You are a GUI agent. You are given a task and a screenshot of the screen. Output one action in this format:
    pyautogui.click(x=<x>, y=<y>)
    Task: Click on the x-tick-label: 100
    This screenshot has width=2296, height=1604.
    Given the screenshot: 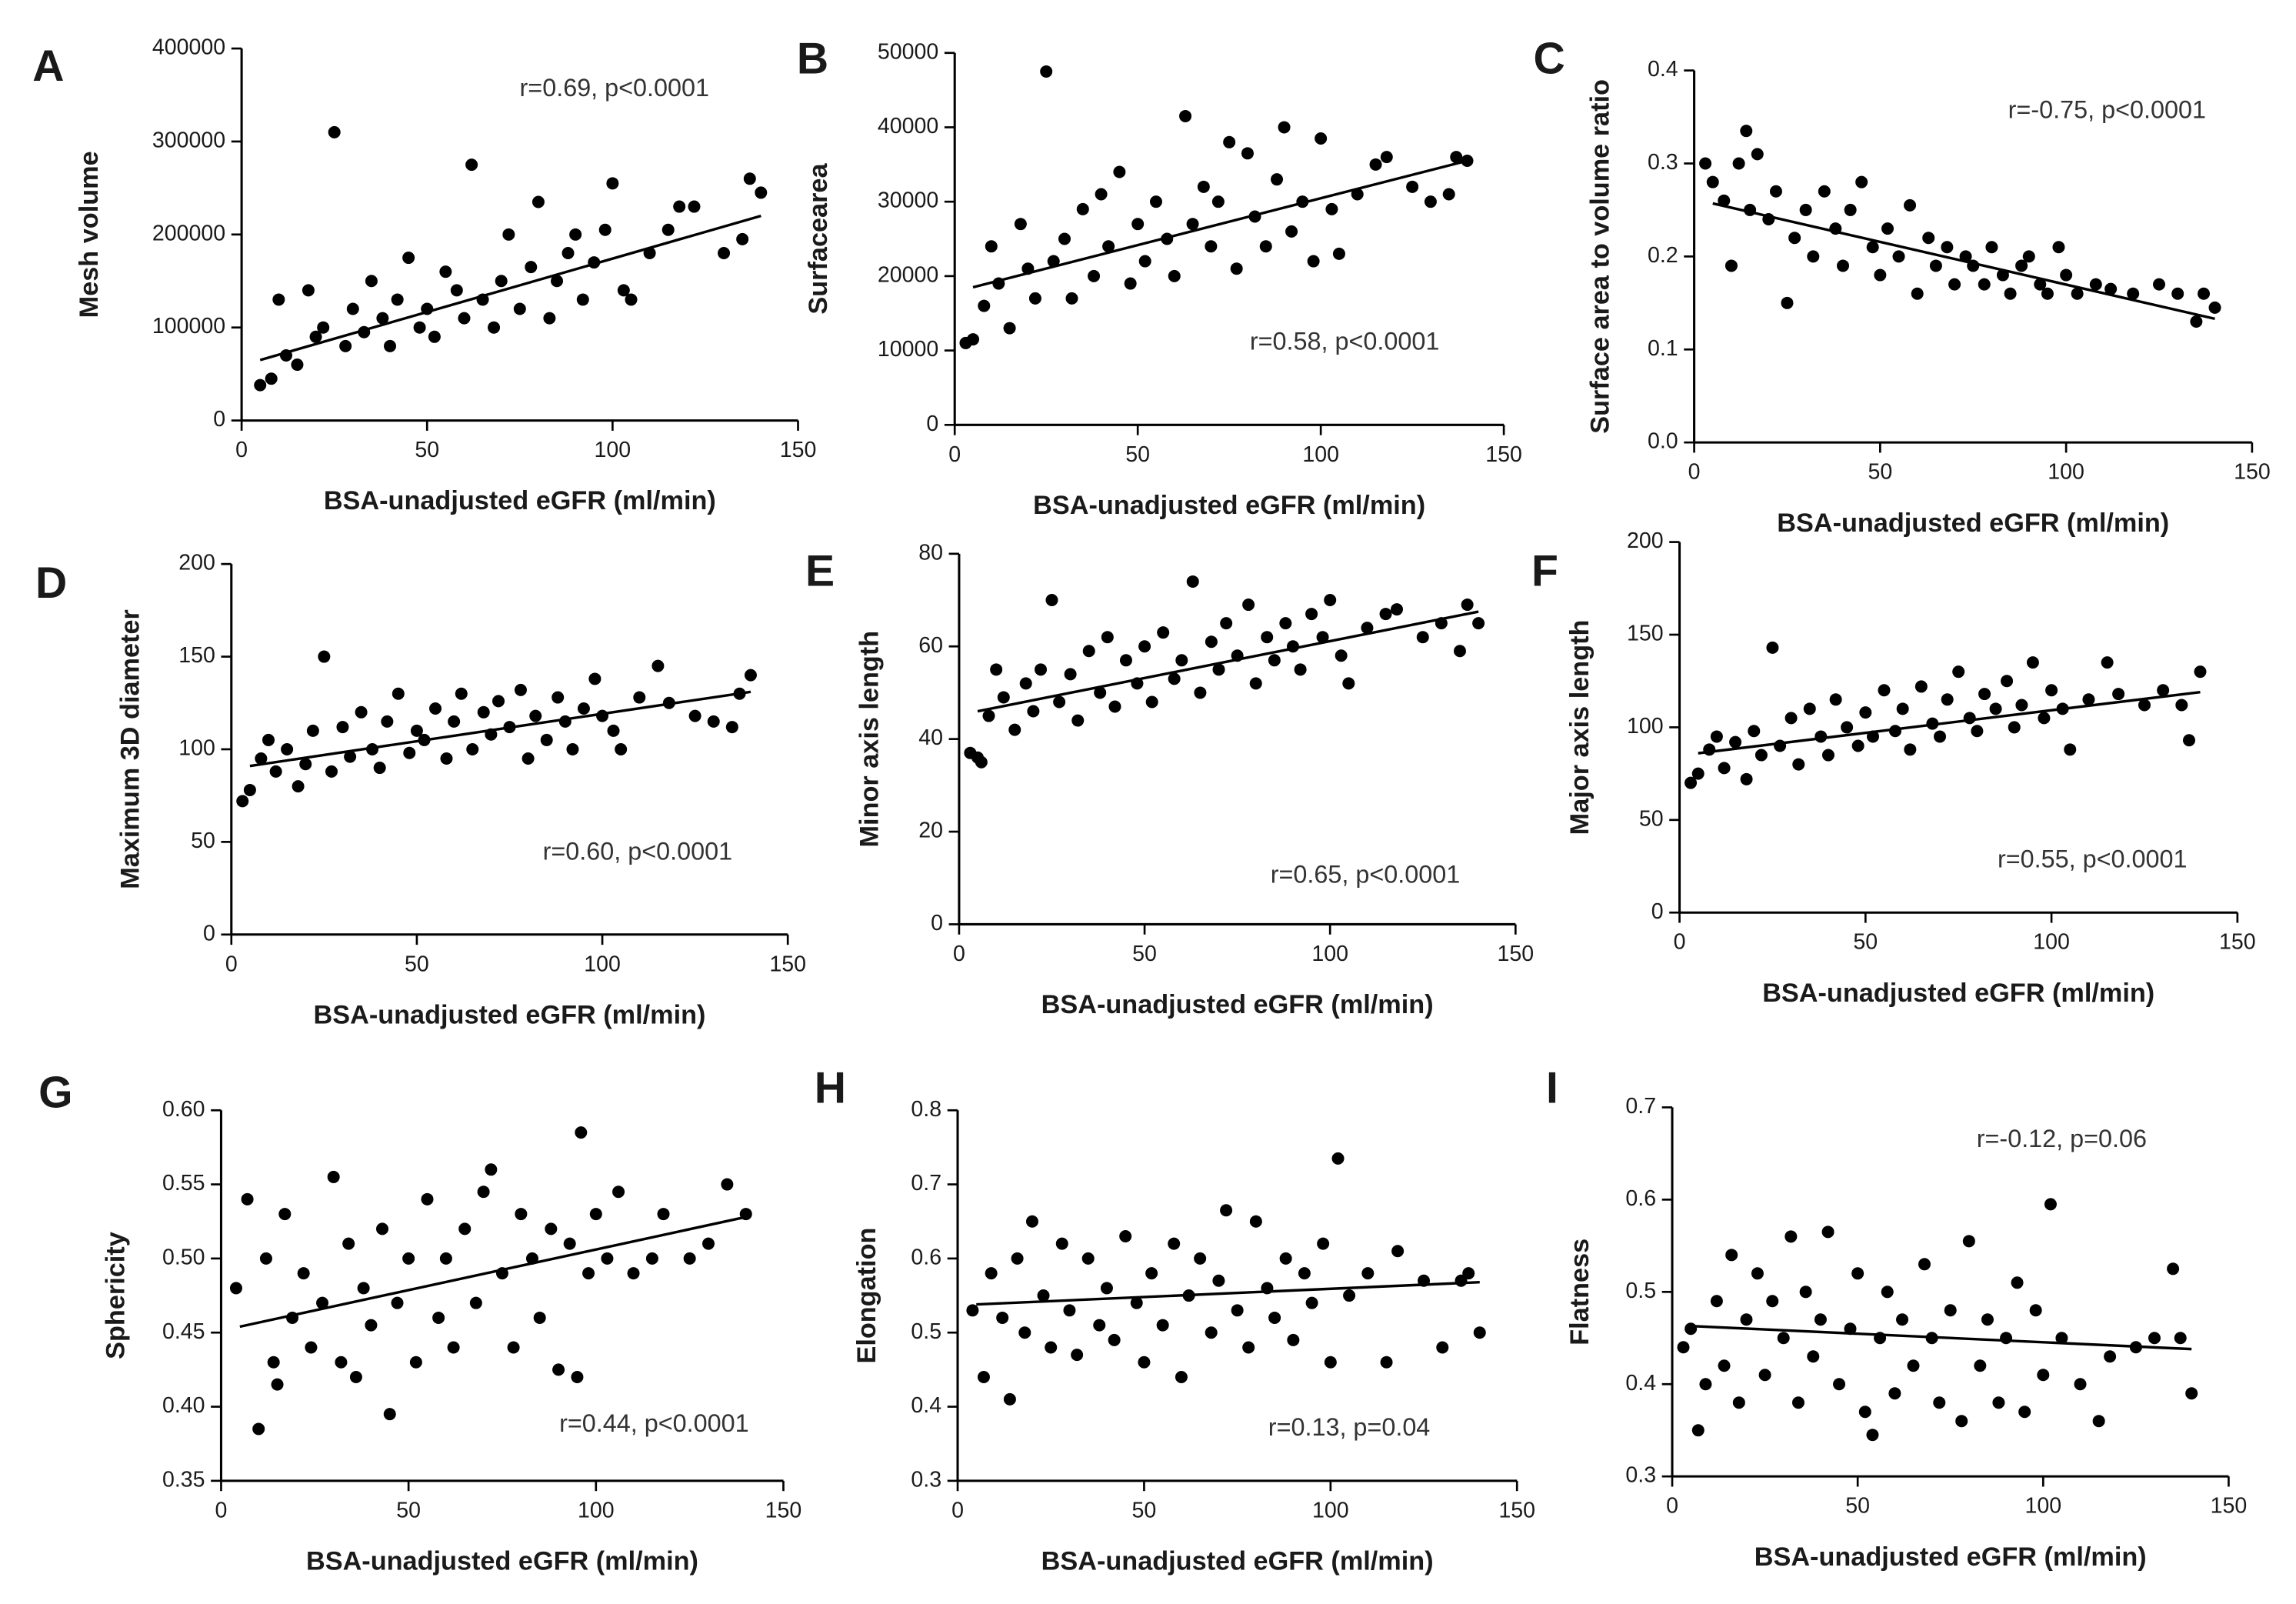 What is the action you would take?
    pyautogui.click(x=2051, y=942)
    